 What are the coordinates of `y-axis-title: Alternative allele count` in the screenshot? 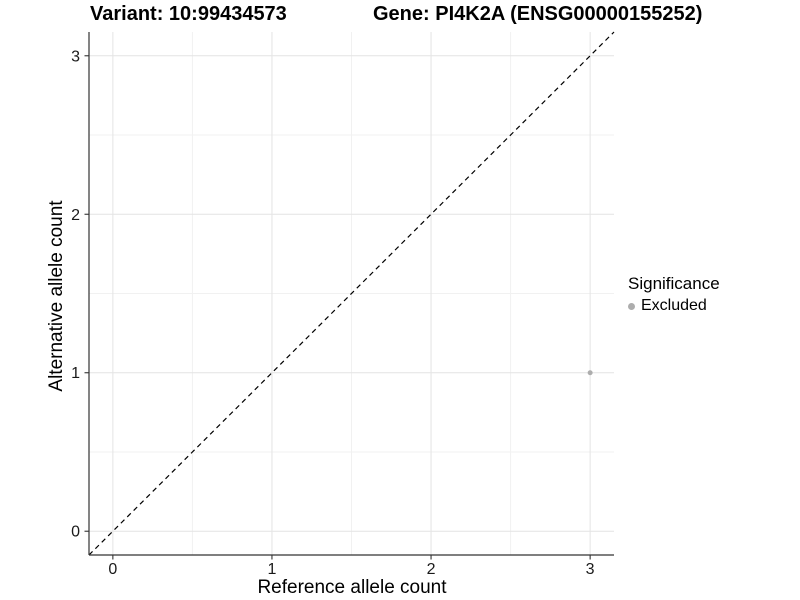 It's located at (56, 296).